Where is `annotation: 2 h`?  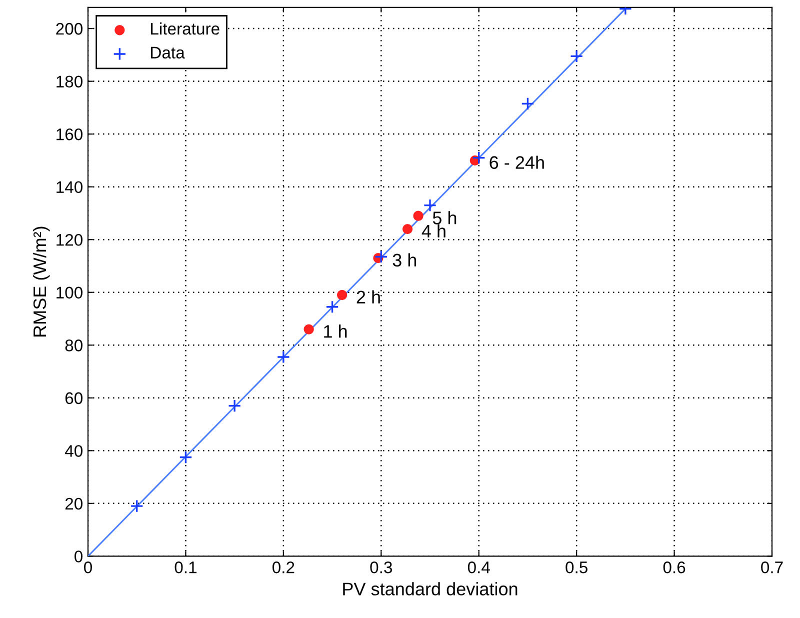
annotation: 2 h is located at coordinates (368, 297).